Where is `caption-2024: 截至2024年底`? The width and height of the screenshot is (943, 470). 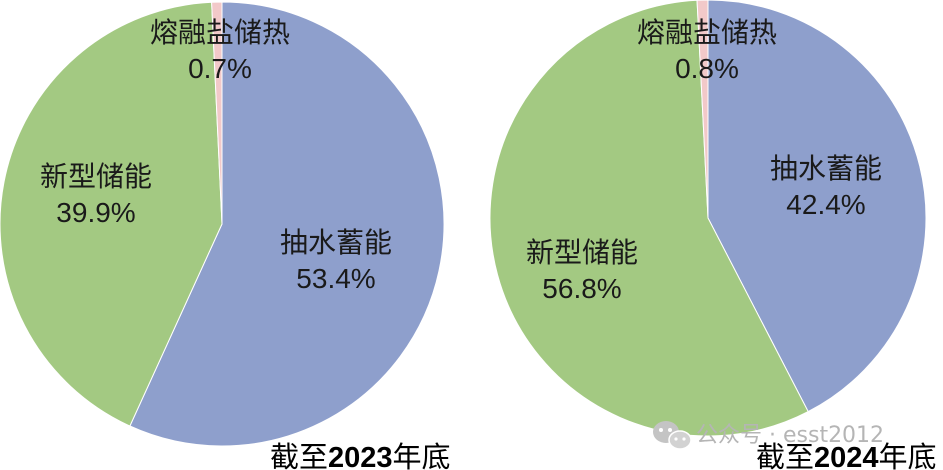
caption-2024: 截至2024年底 is located at coordinates (846, 455).